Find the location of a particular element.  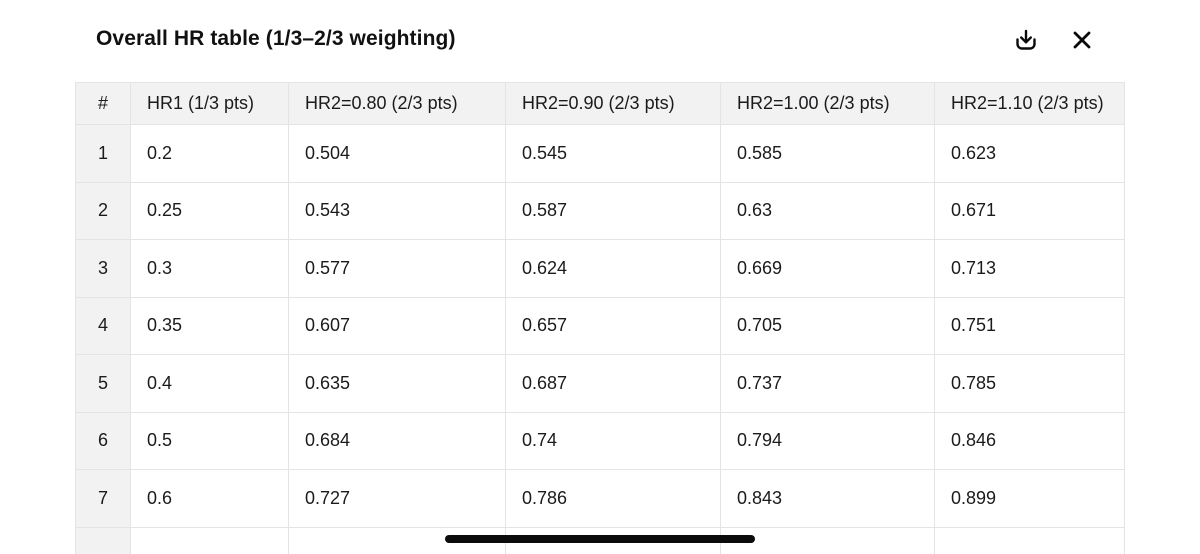

data-cell: 0.684 is located at coordinates (397, 440).